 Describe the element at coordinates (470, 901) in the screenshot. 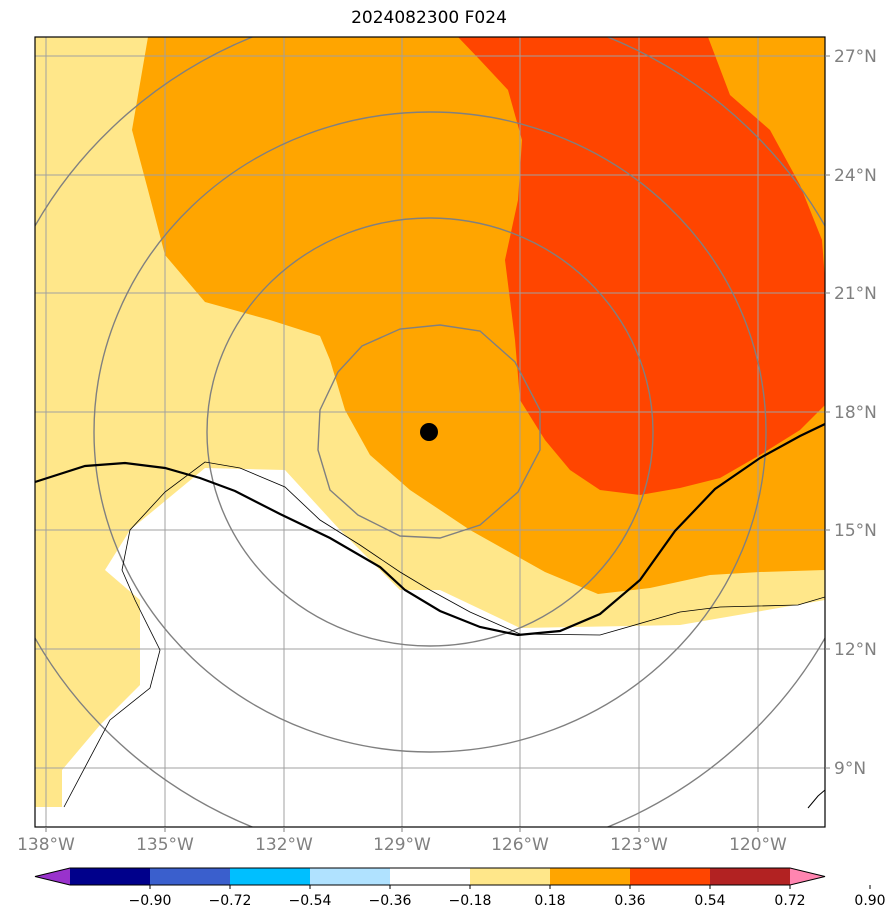

I see `colorbar-tick-label: −0.18` at that location.